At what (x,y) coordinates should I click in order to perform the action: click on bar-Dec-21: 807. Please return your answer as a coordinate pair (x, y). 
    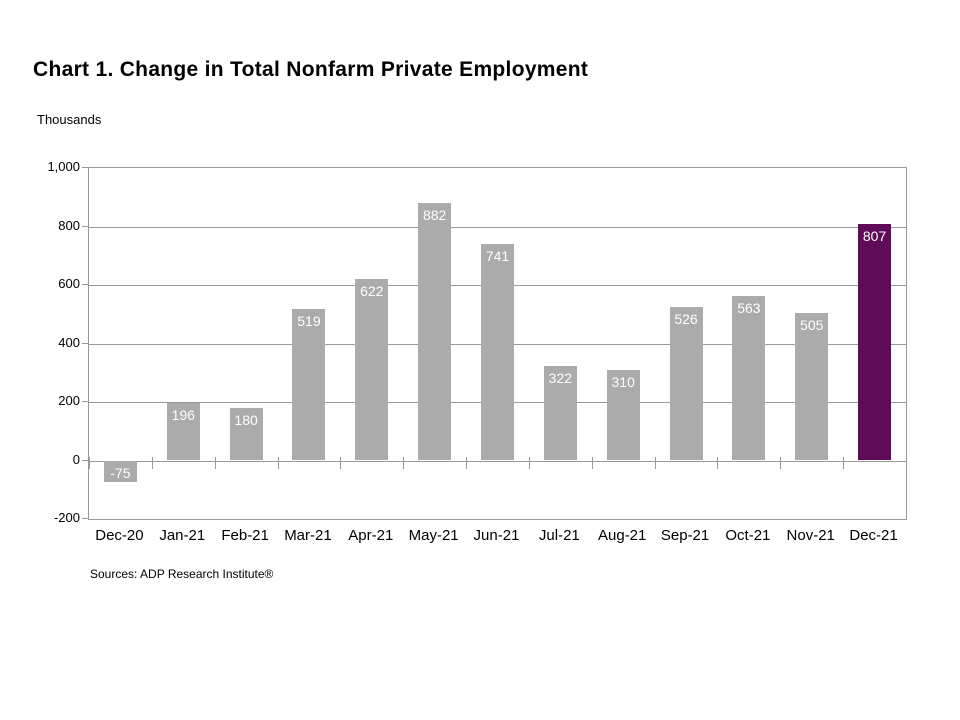
    Looking at the image, I should click on (875, 342).